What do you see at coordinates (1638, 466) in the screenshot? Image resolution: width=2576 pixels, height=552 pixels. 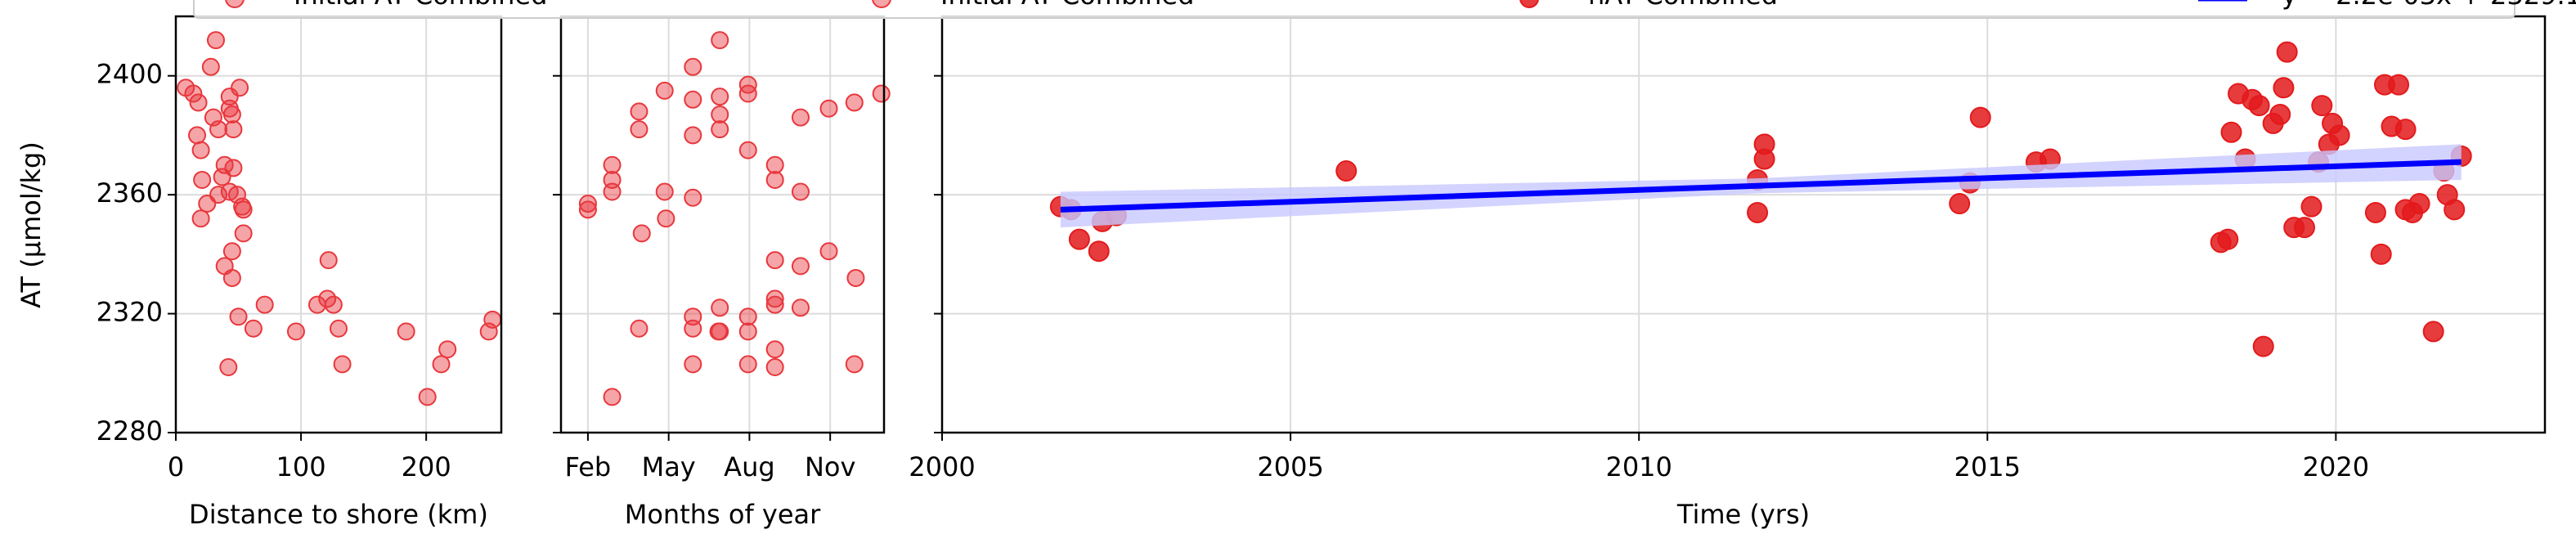 I see `x-tick-label: 2010` at bounding box center [1638, 466].